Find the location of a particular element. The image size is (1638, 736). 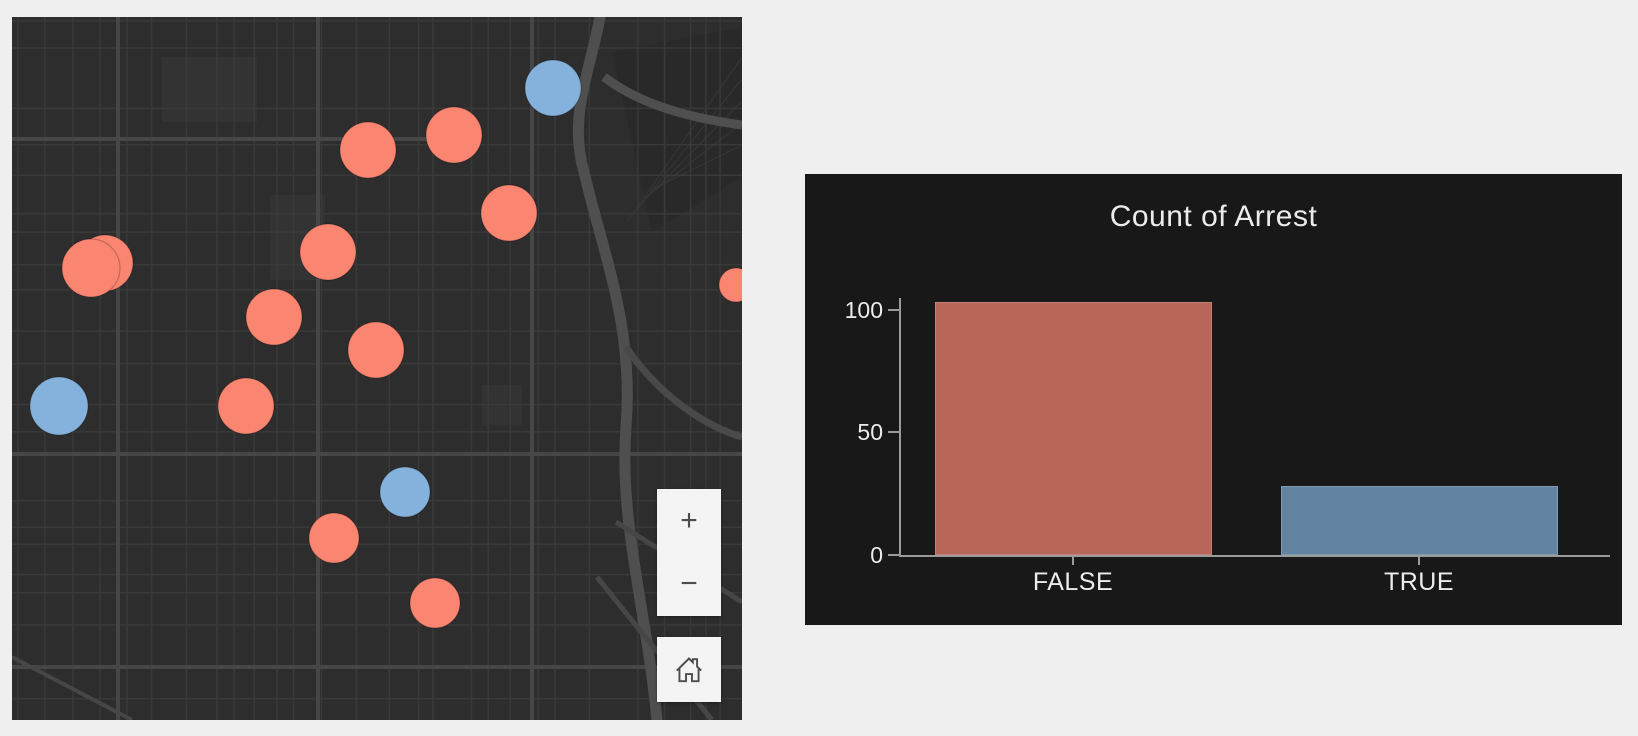

zoom-out-button: − is located at coordinates (689, 585).